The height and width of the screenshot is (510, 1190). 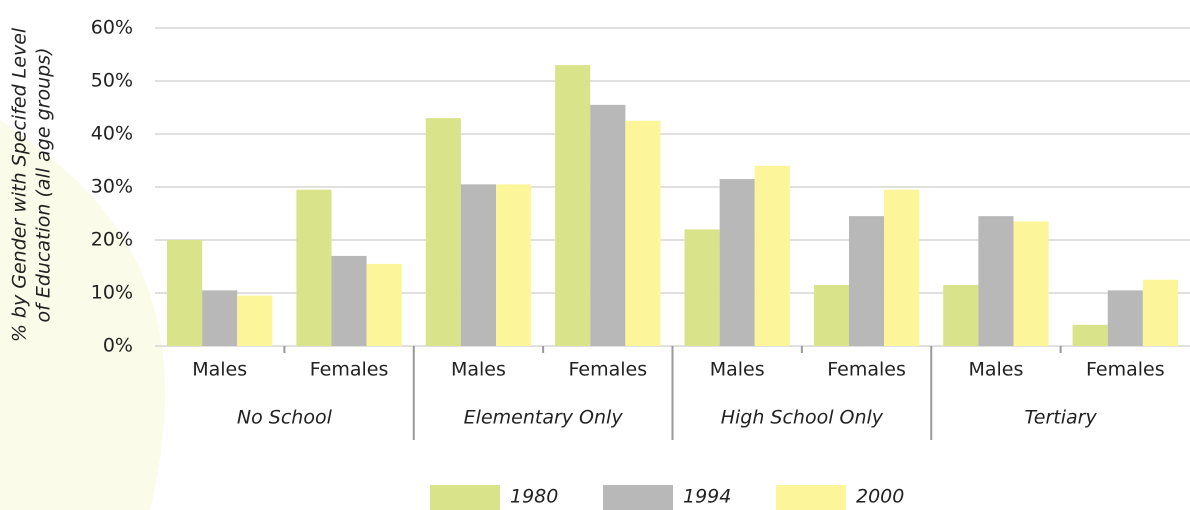 What do you see at coordinates (707, 497) in the screenshot?
I see `legend-label: 1994` at bounding box center [707, 497].